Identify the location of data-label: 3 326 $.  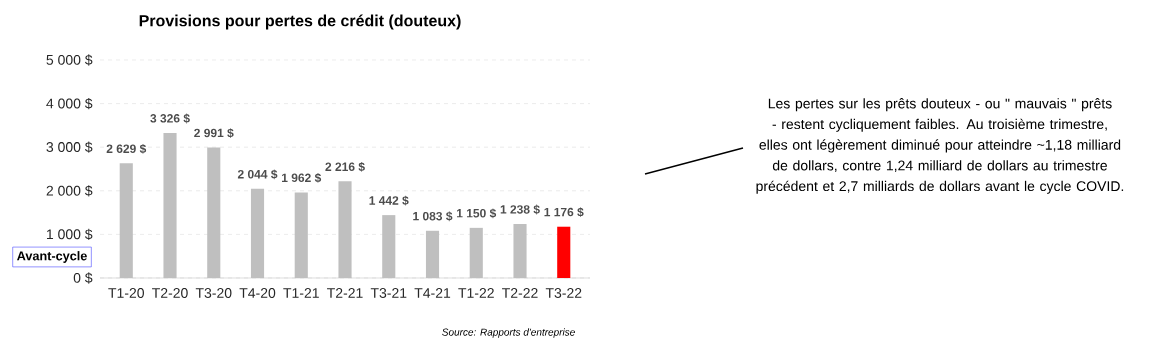
(170, 118).